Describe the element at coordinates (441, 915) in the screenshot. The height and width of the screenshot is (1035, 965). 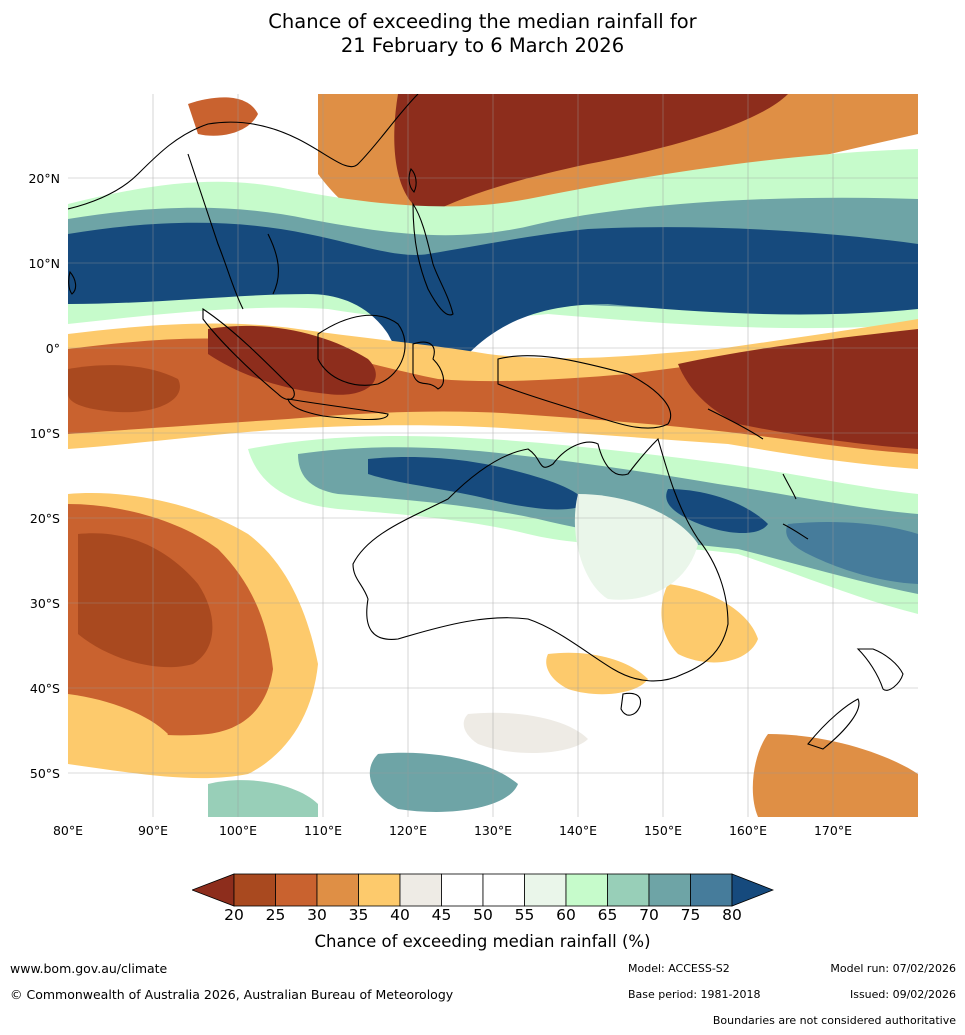
I see `colorbar-tick-label: 45` at that location.